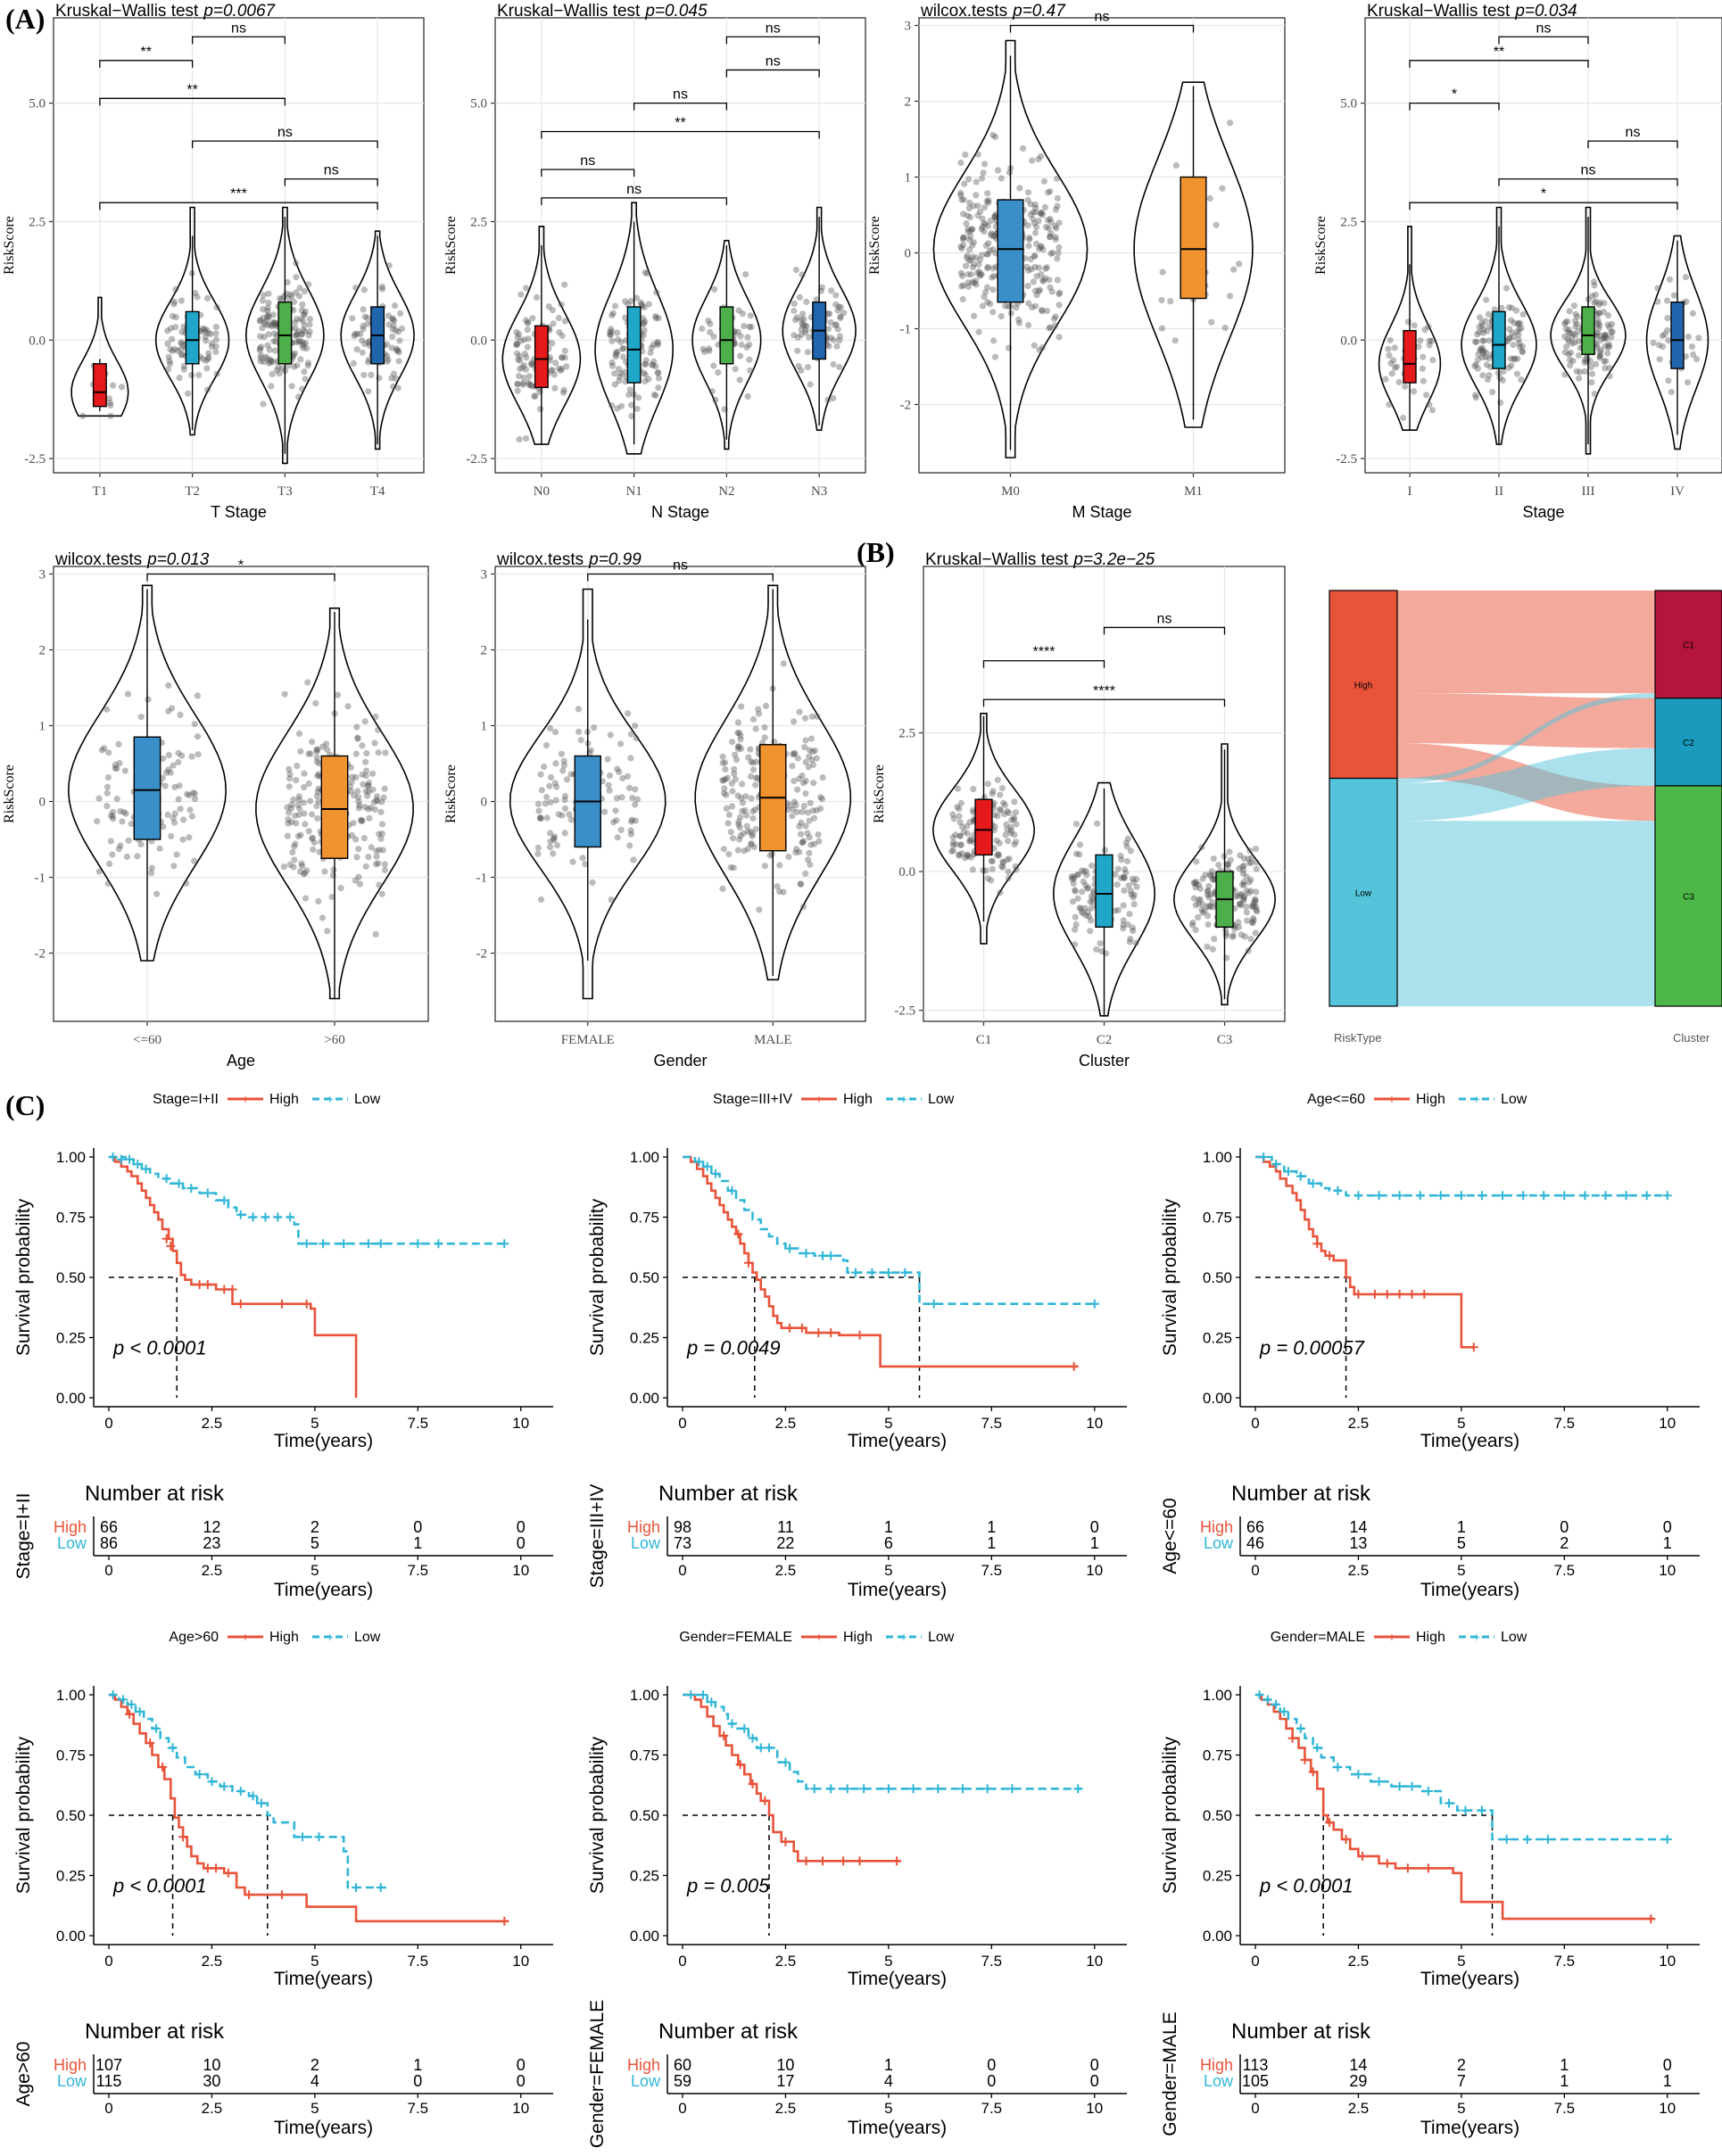 This screenshot has height=2156, width=1722. I want to click on risk-count: 105, so click(1255, 2081).